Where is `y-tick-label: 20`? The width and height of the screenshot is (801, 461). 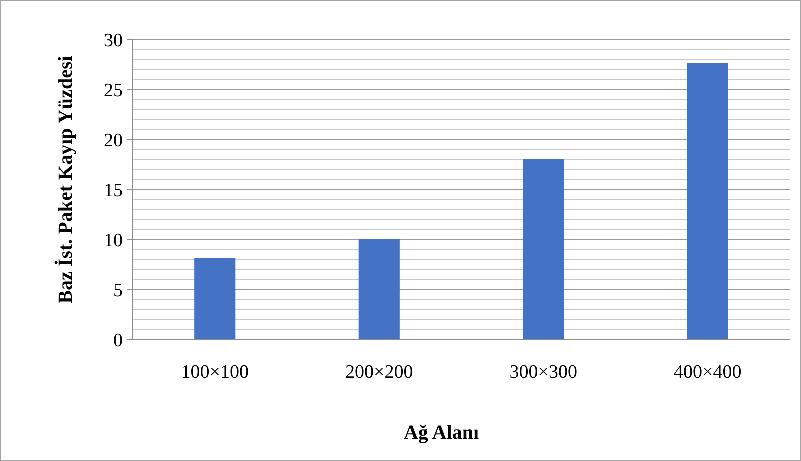
y-tick-label: 20 is located at coordinates (113, 141).